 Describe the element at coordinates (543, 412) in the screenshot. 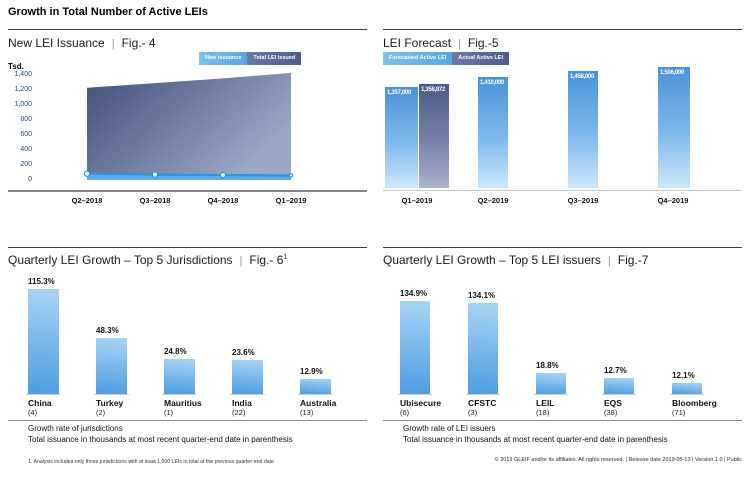

I see `bar-category-sublabel: (18)` at that location.